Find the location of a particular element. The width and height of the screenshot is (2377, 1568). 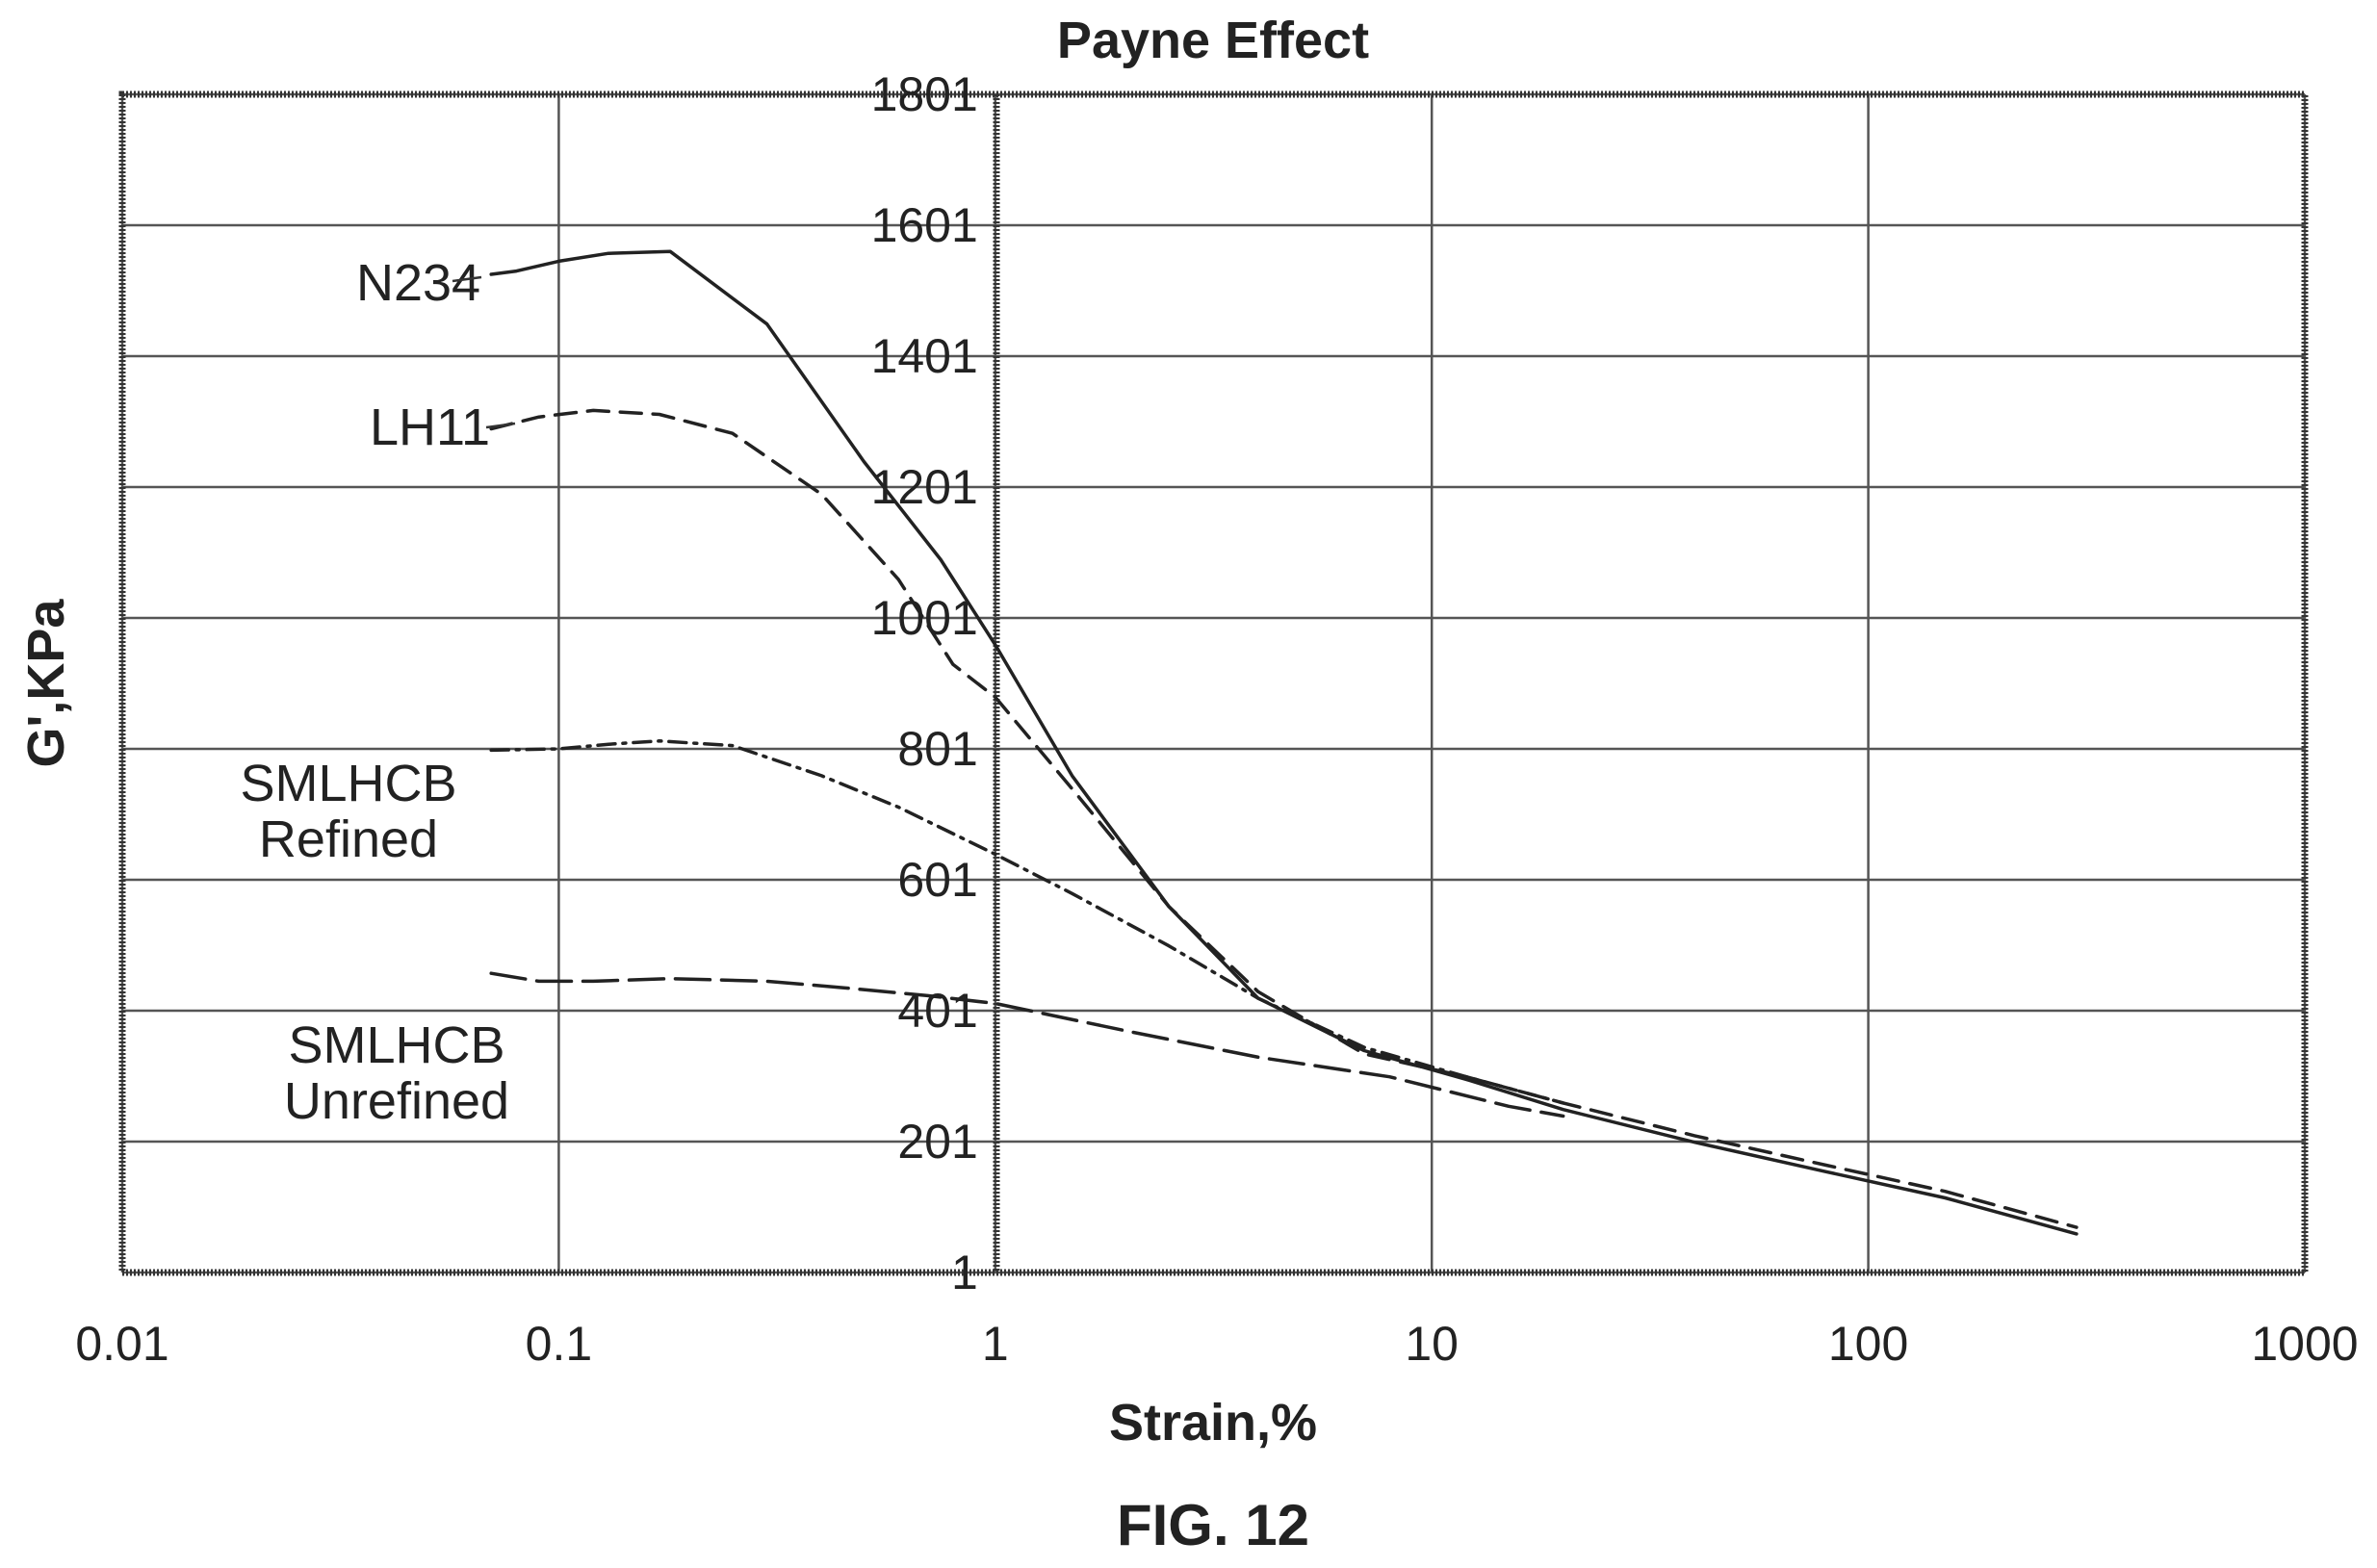

series-label-smlhcb-unrefined: SMLHCB Unrefined is located at coordinates (396, 1073).